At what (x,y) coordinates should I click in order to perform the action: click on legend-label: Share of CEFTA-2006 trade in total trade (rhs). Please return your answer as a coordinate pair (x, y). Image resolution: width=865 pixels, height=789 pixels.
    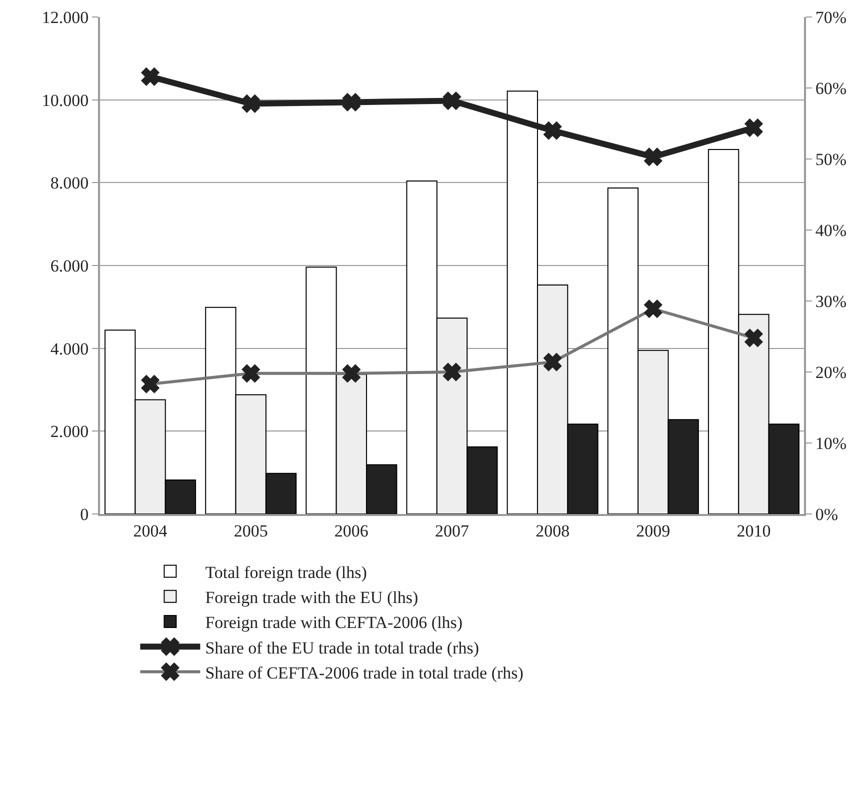
    Looking at the image, I should click on (364, 672).